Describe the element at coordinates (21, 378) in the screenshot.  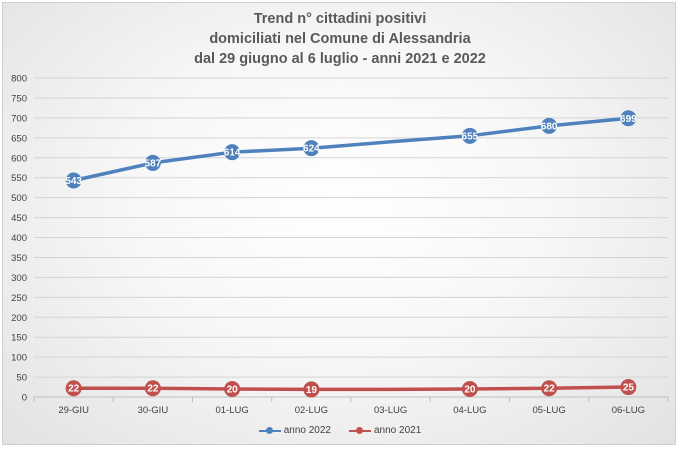
I see `y-tick-label-50: 50` at that location.